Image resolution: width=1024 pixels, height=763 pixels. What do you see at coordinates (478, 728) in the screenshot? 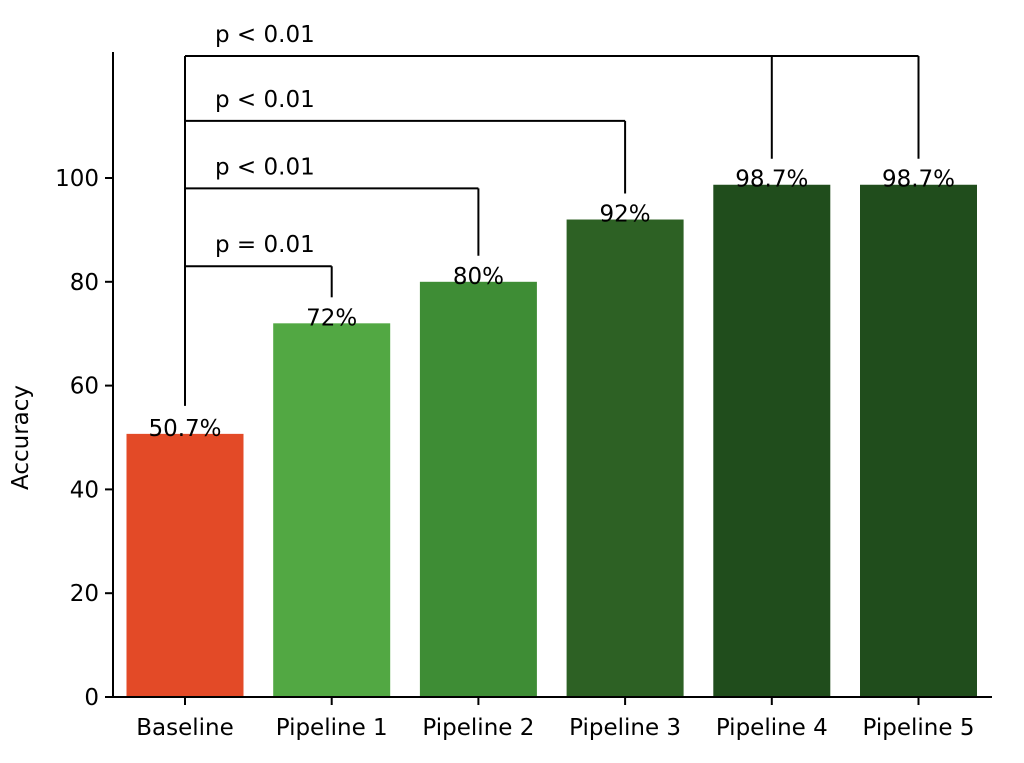
I see `x-tick-label: Pipeline 2` at bounding box center [478, 728].